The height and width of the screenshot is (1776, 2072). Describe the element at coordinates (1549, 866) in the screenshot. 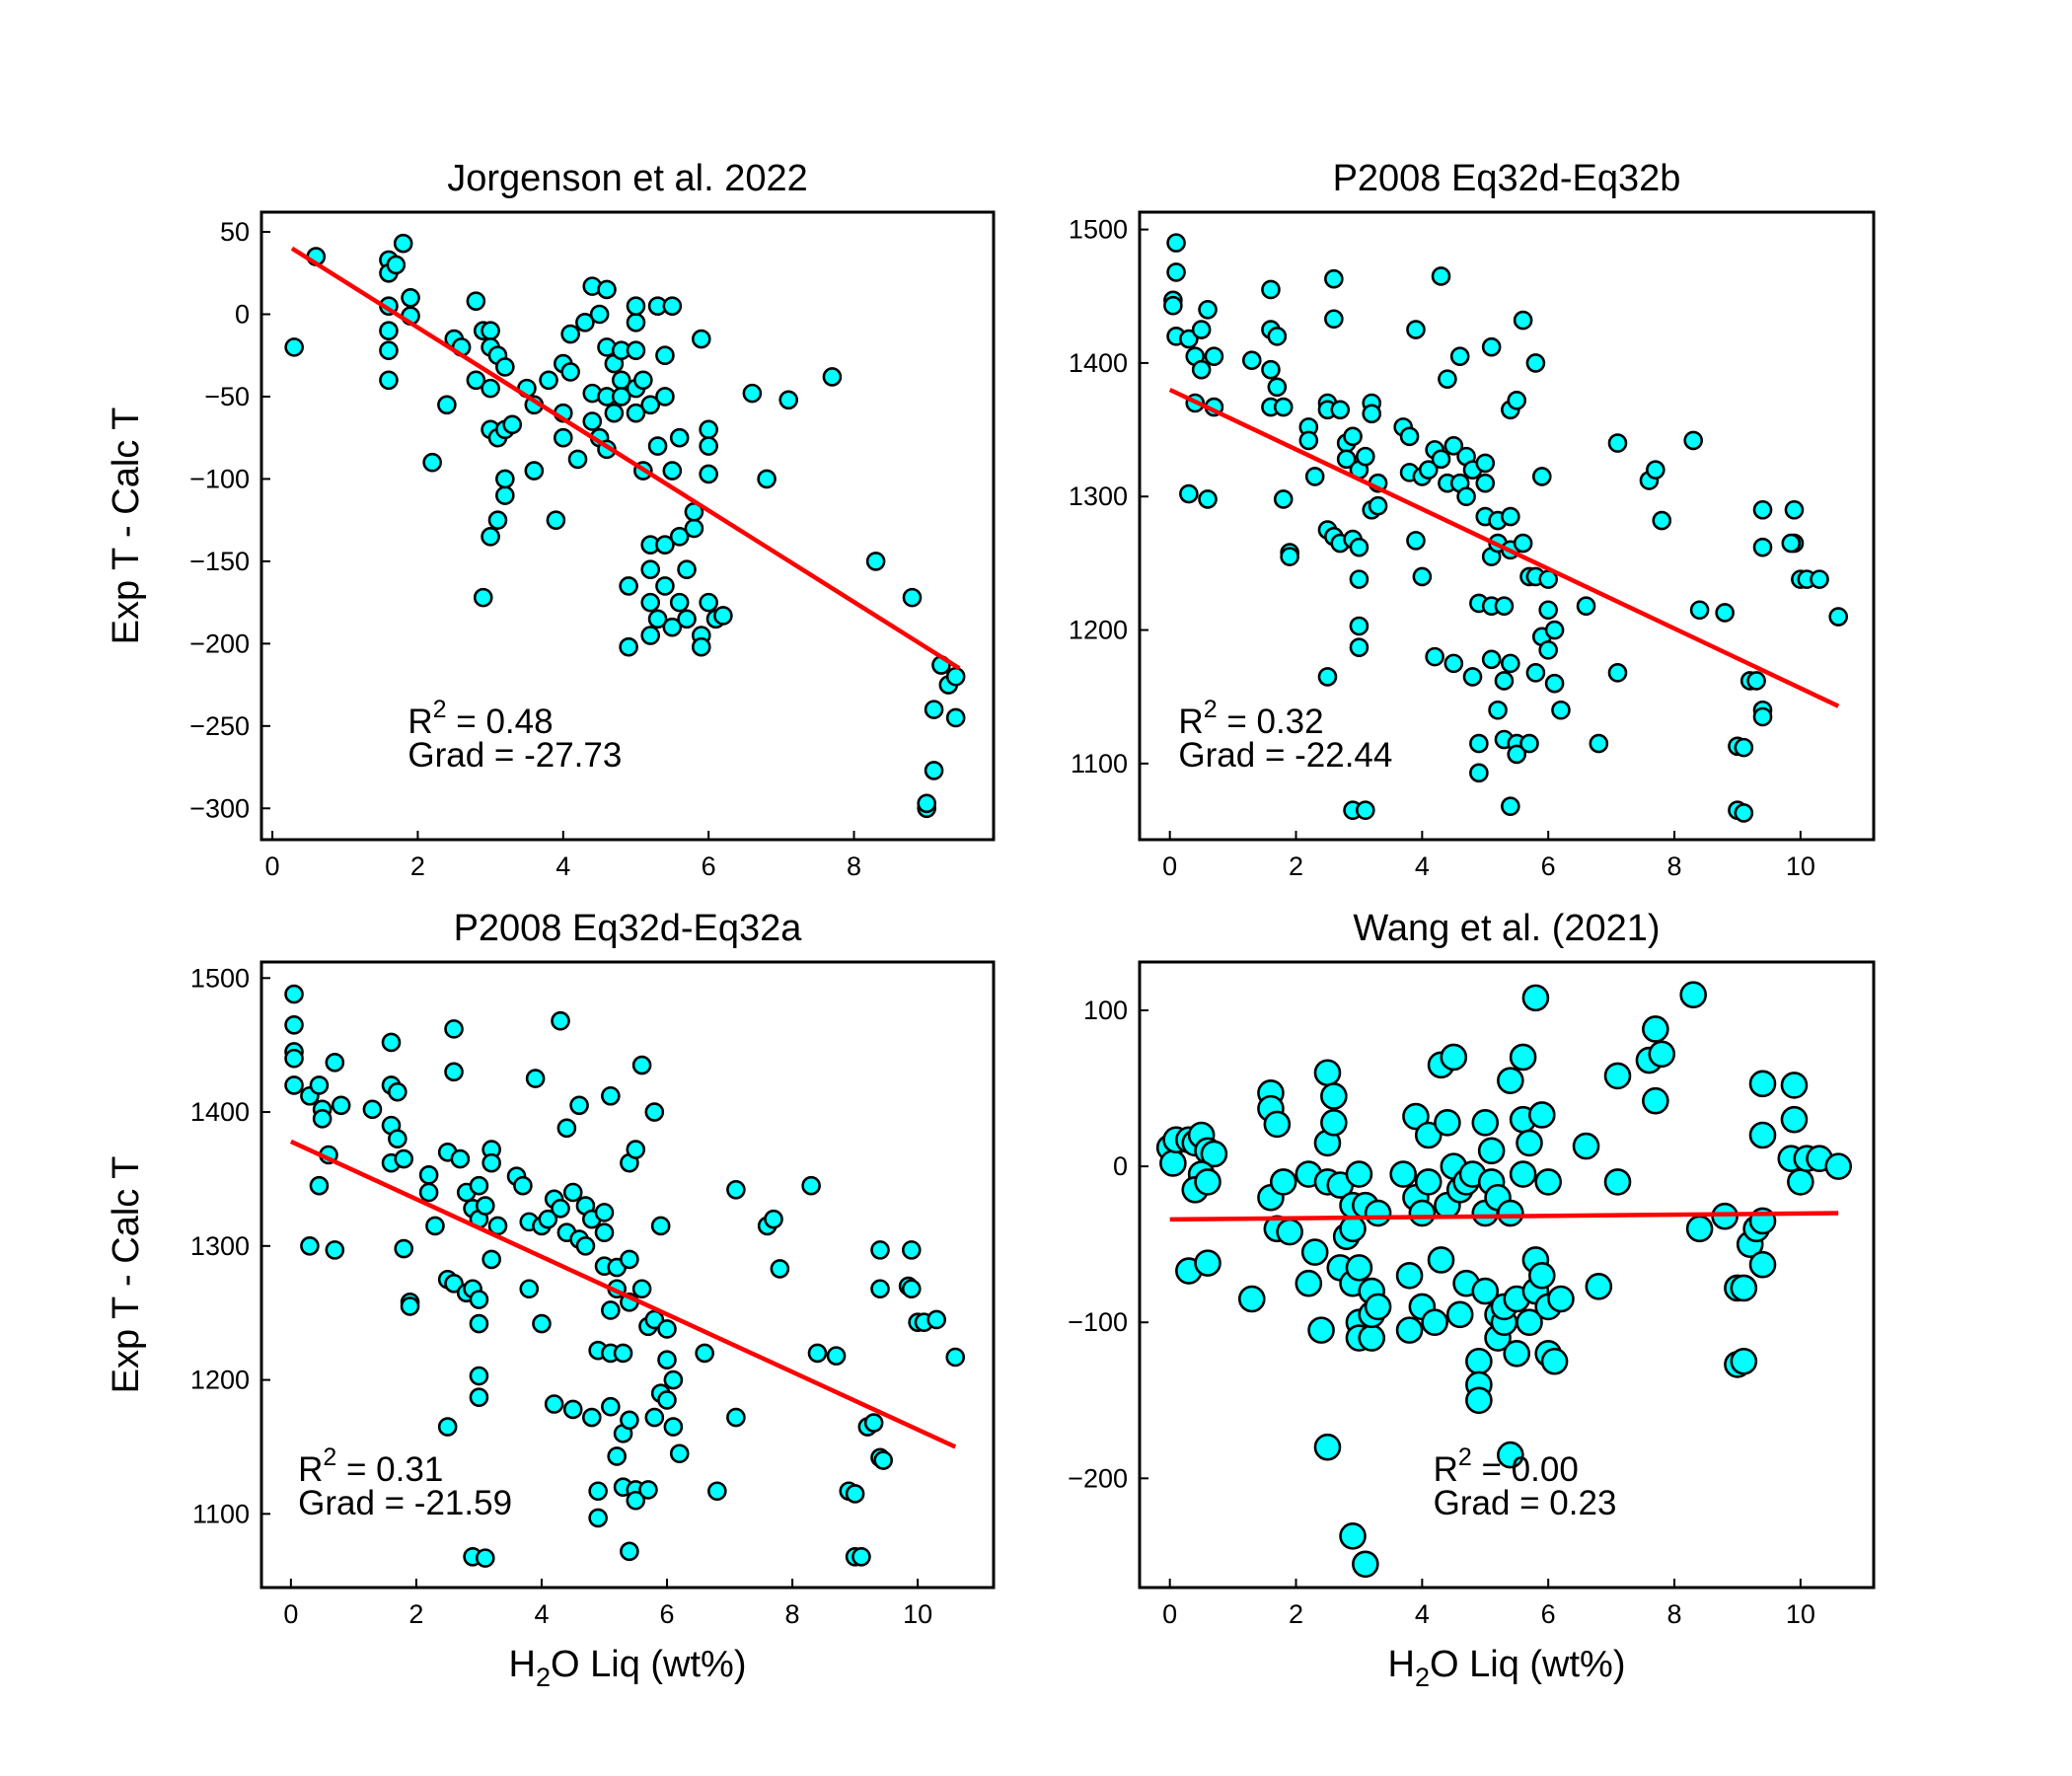

I see `x-tick-label: 6` at that location.